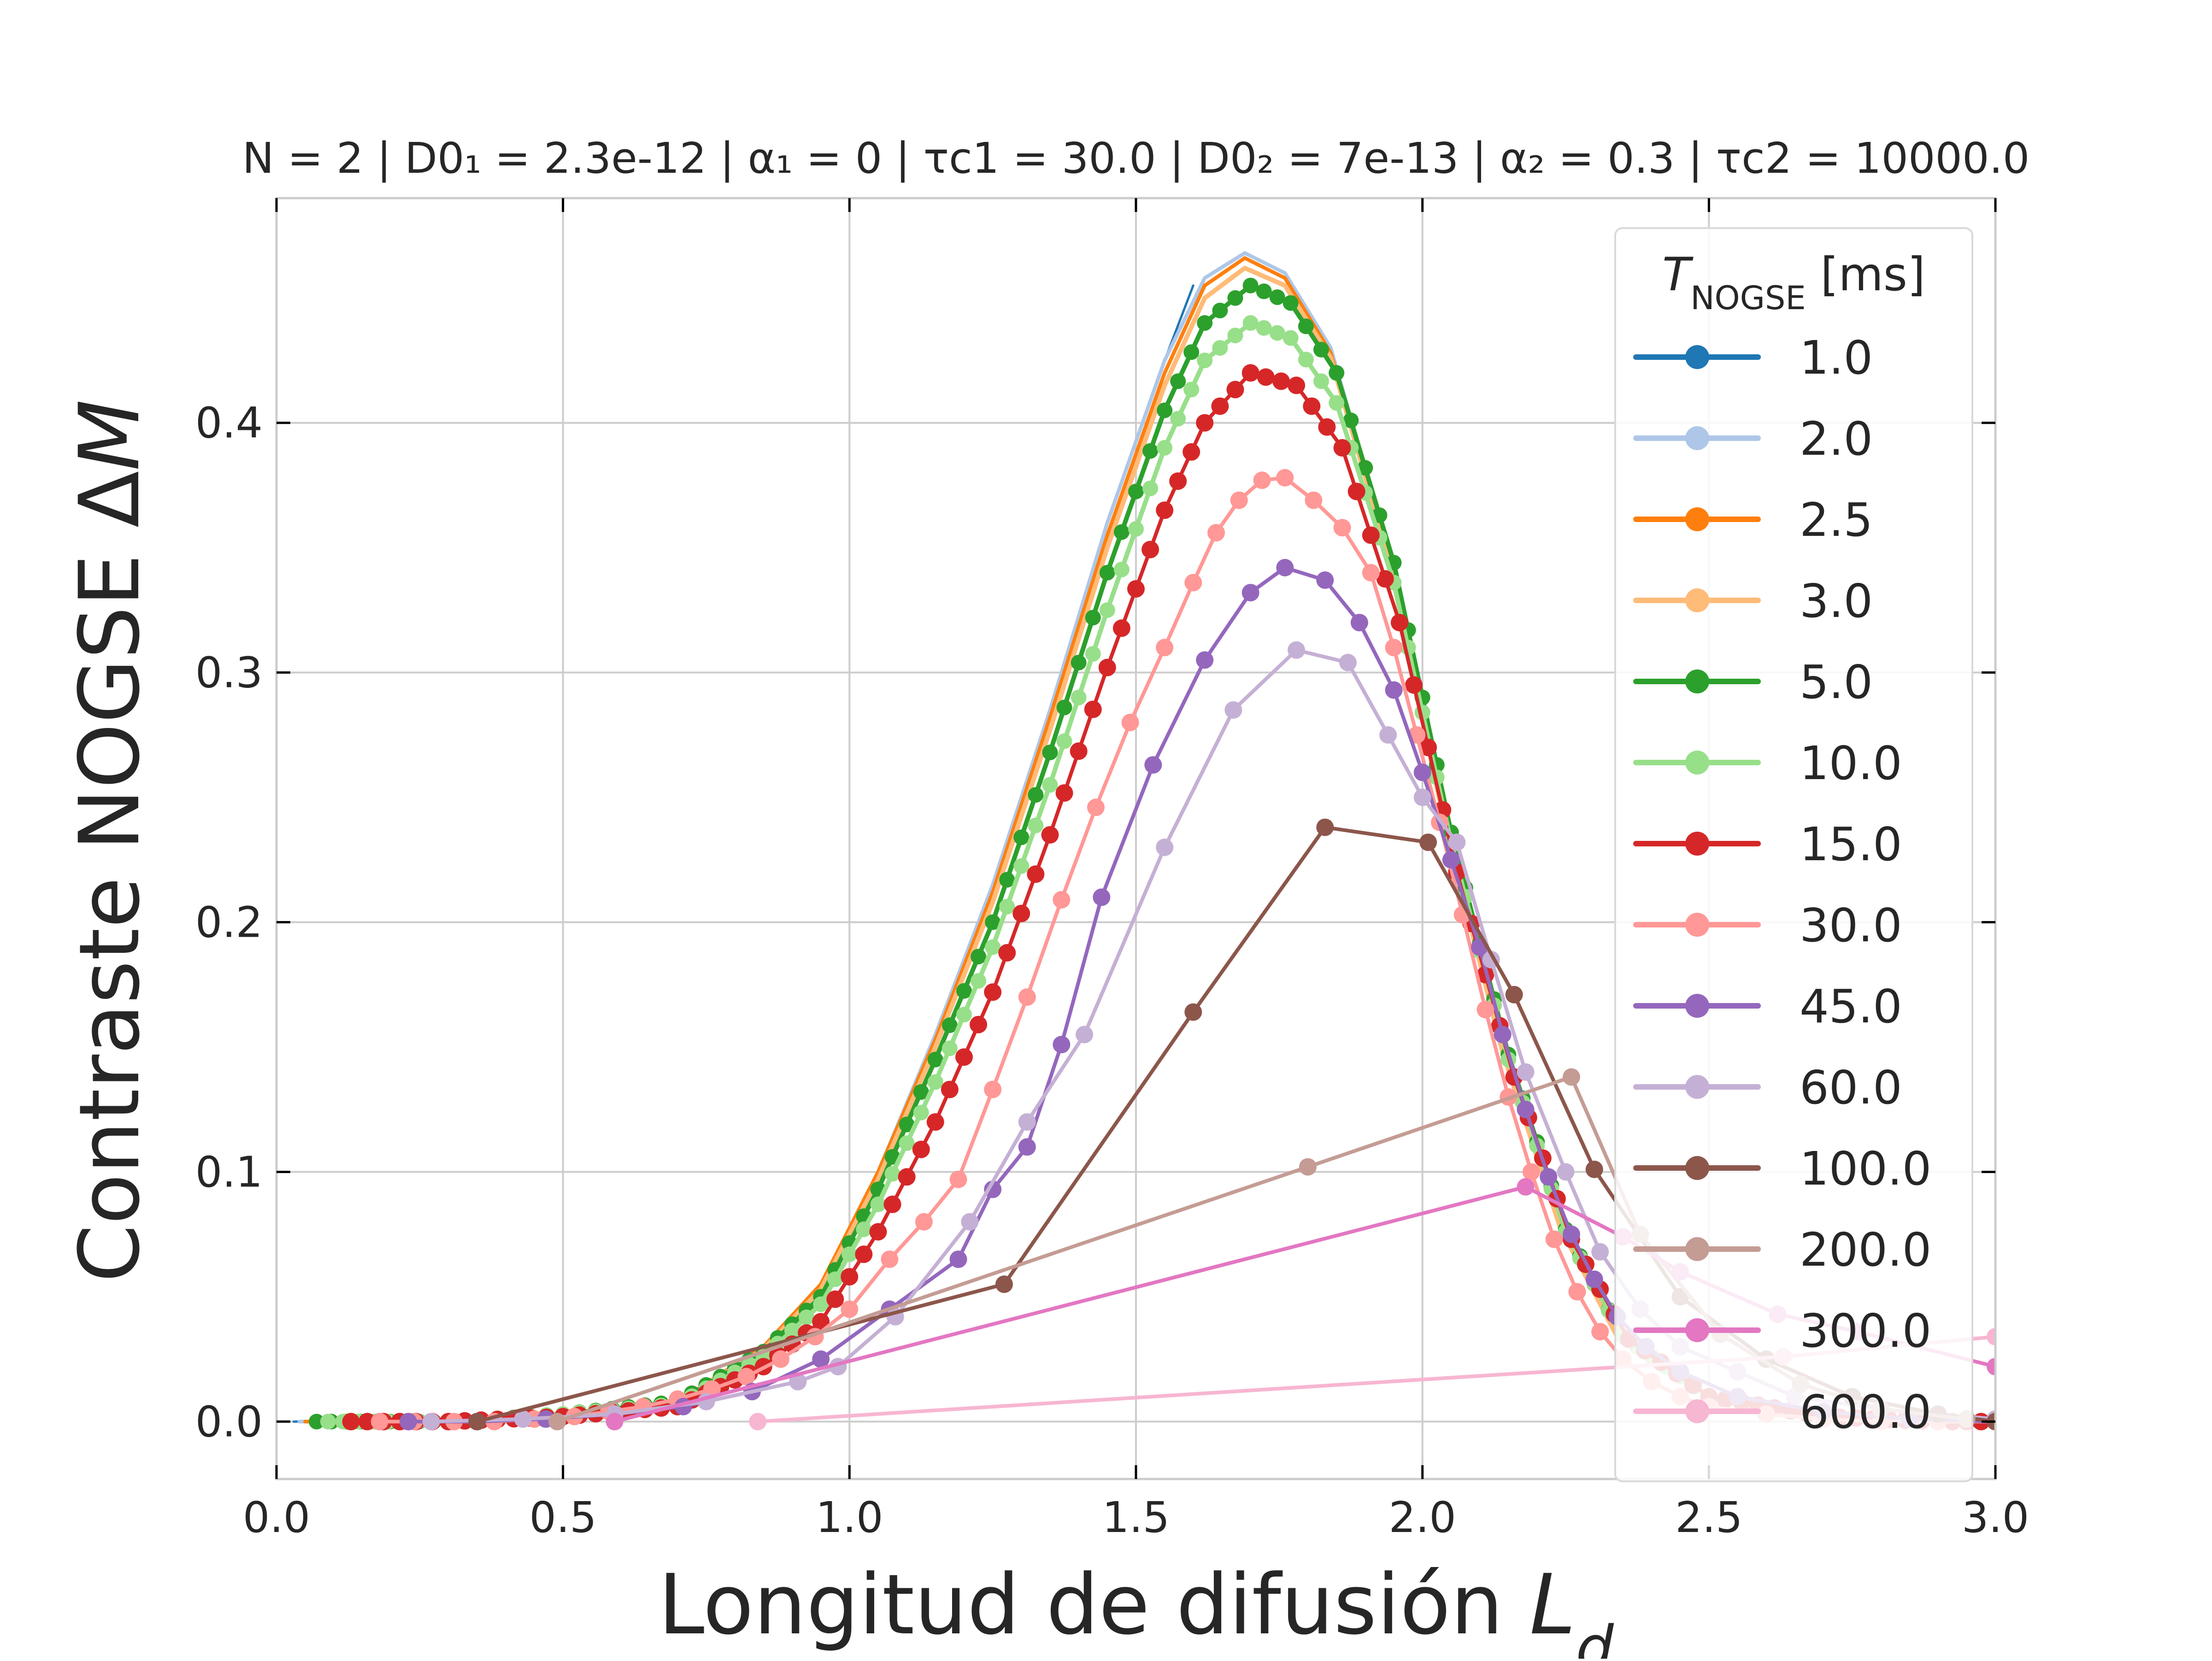 This screenshot has height=1661, width=2212. What do you see at coordinates (110, 841) in the screenshot?
I see `y-axis-label: Contraste NOGSE ΔM` at bounding box center [110, 841].